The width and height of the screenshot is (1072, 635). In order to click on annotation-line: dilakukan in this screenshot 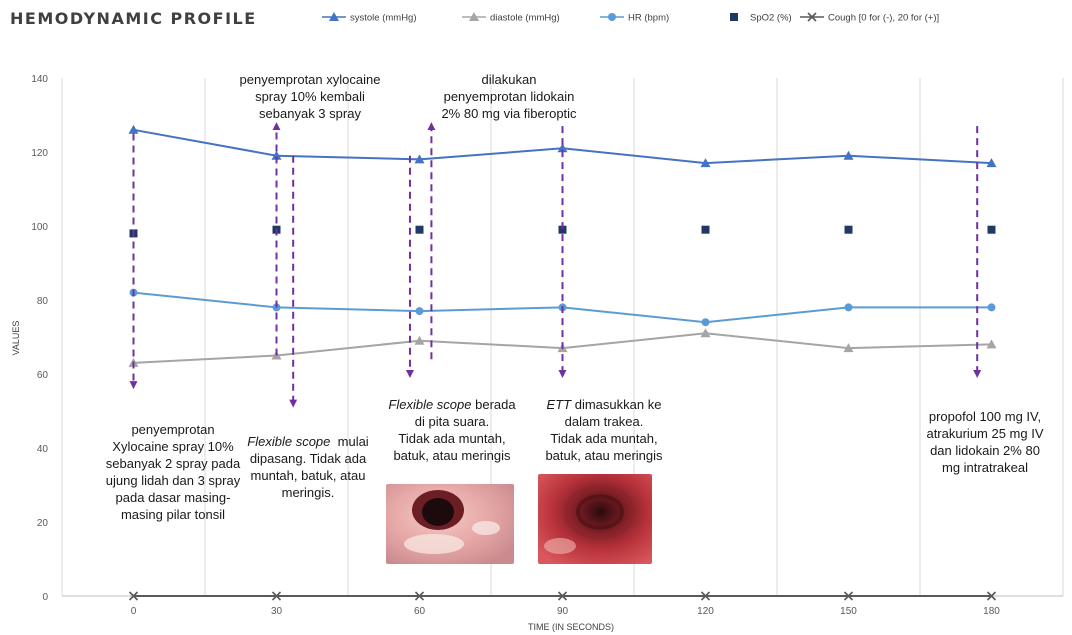, I will do `click(509, 79)`.